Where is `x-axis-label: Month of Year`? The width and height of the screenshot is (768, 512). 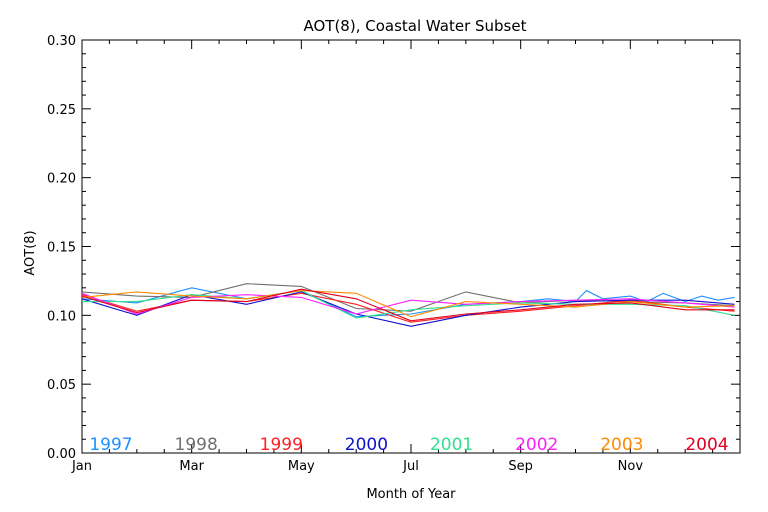
x-axis-label: Month of Year is located at coordinates (411, 494).